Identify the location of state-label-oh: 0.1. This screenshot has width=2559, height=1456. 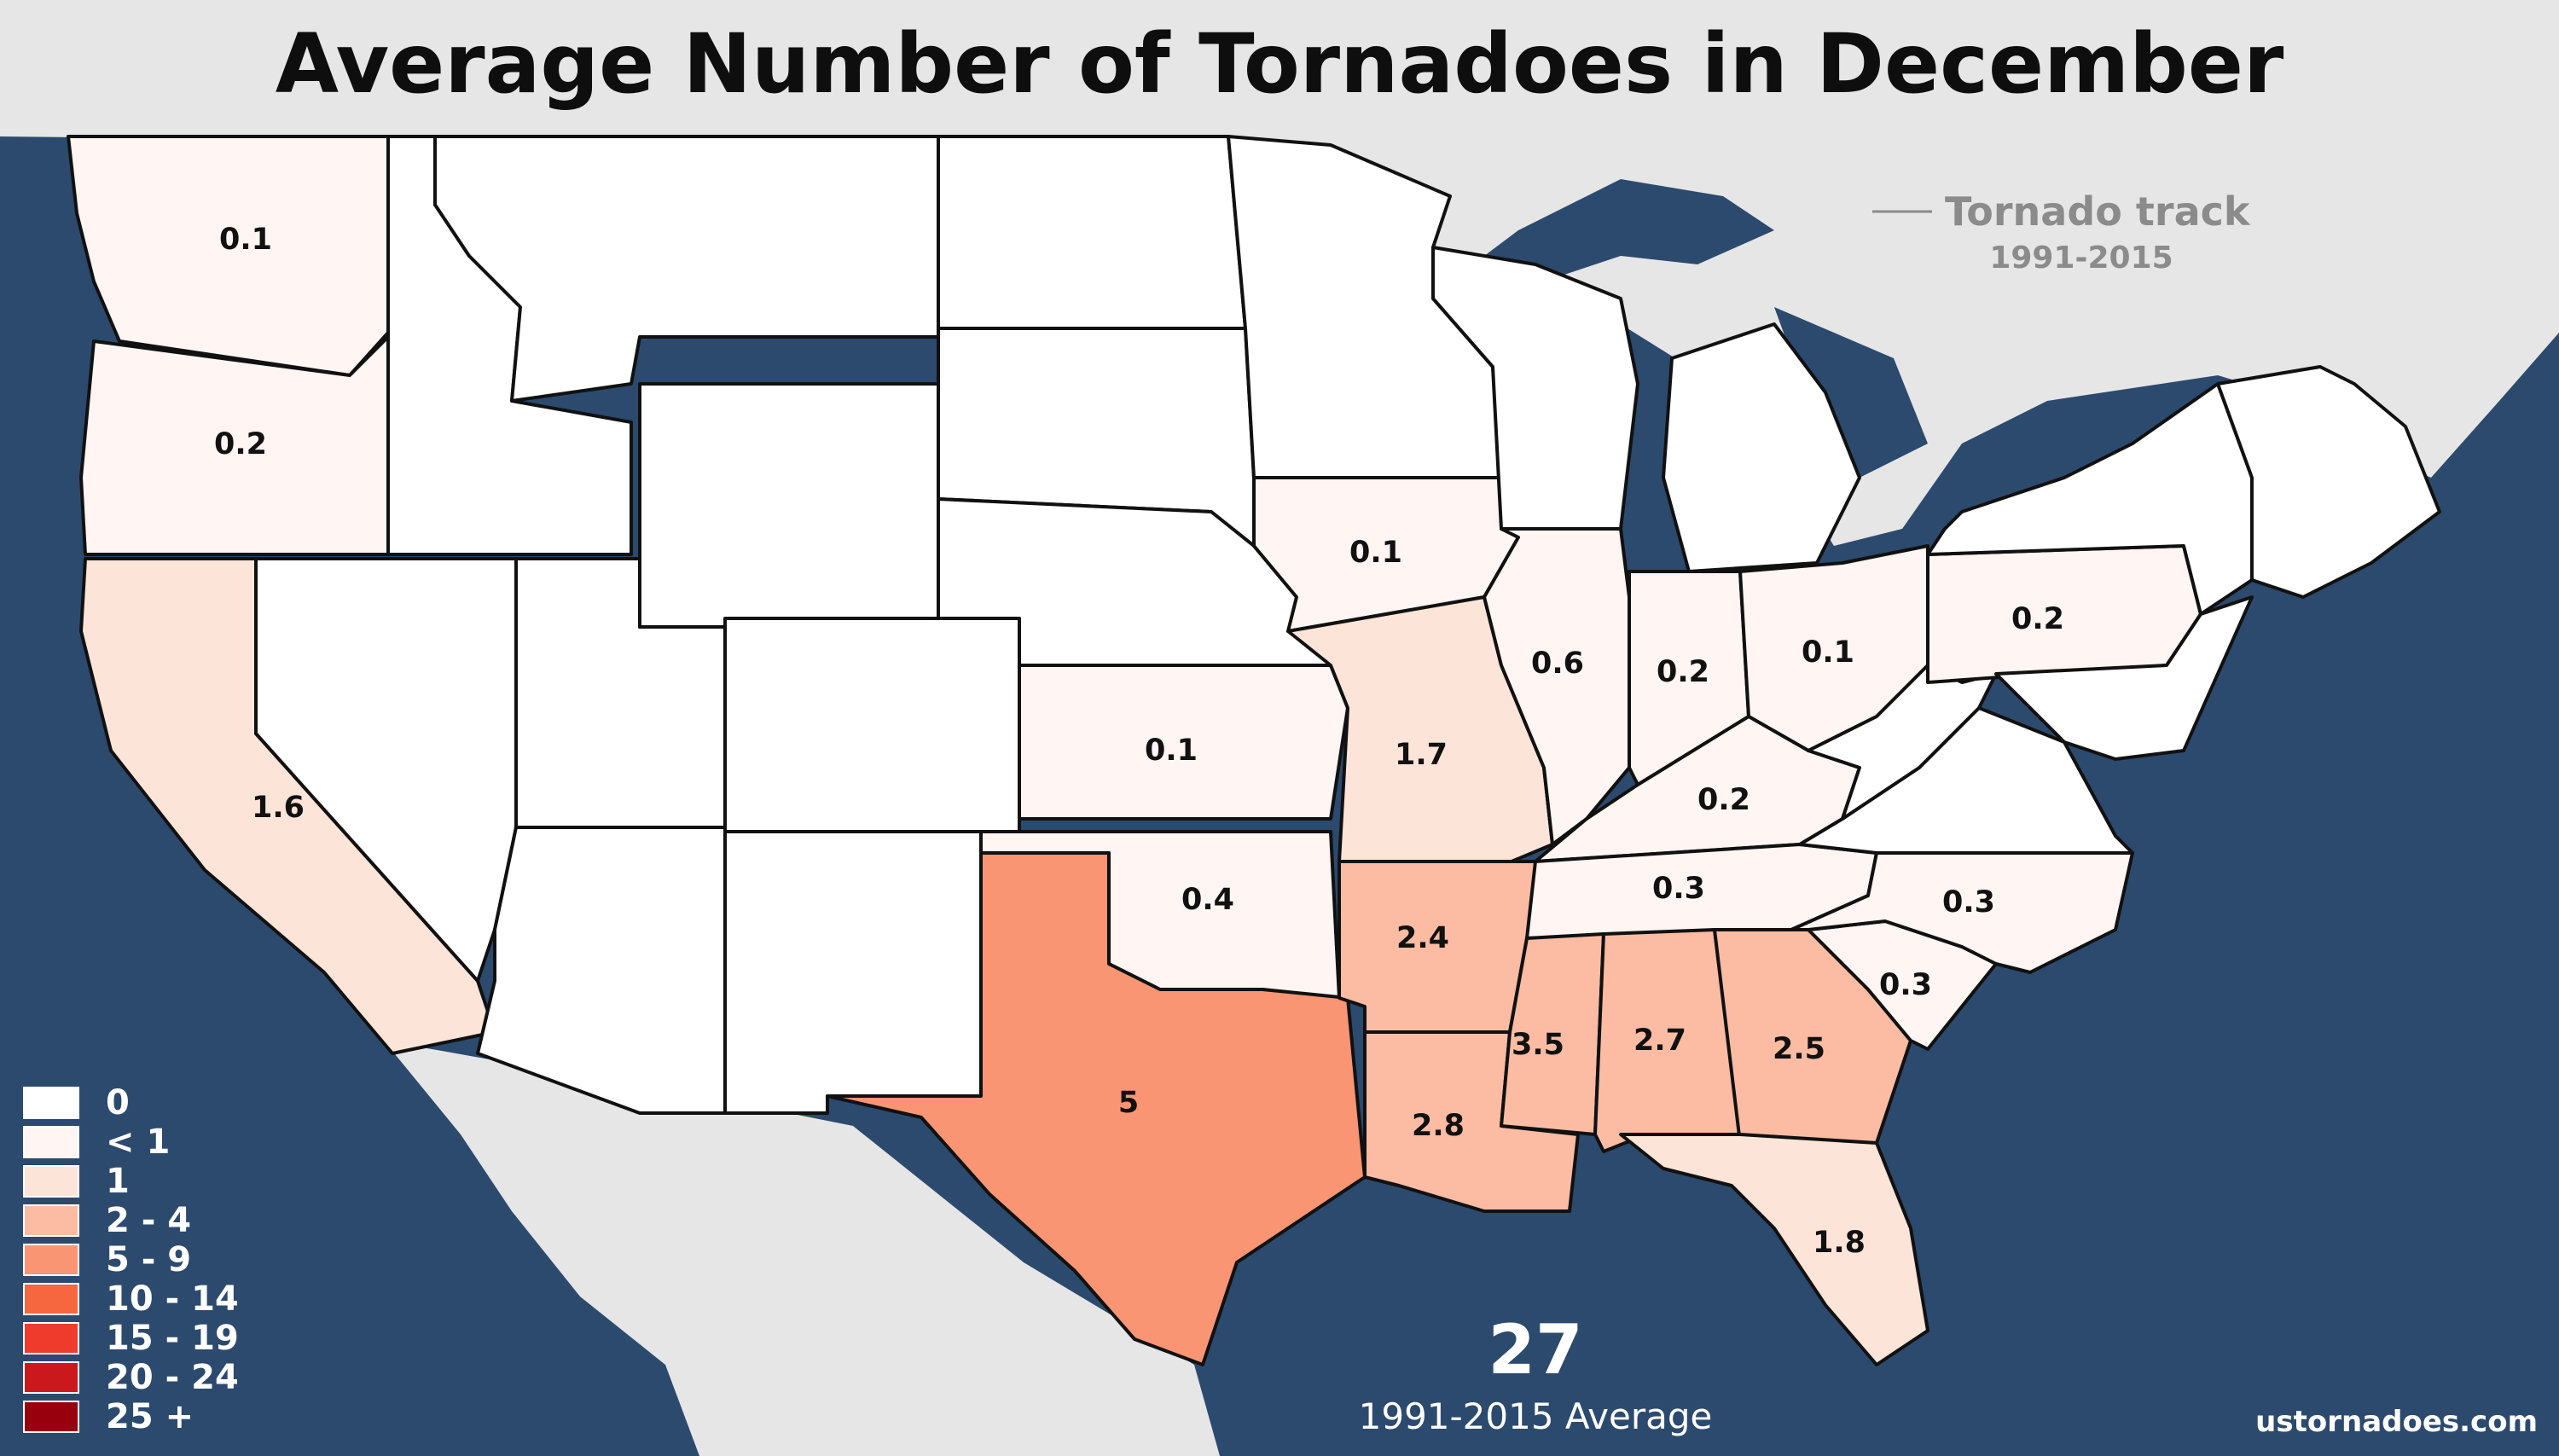
(1828, 652).